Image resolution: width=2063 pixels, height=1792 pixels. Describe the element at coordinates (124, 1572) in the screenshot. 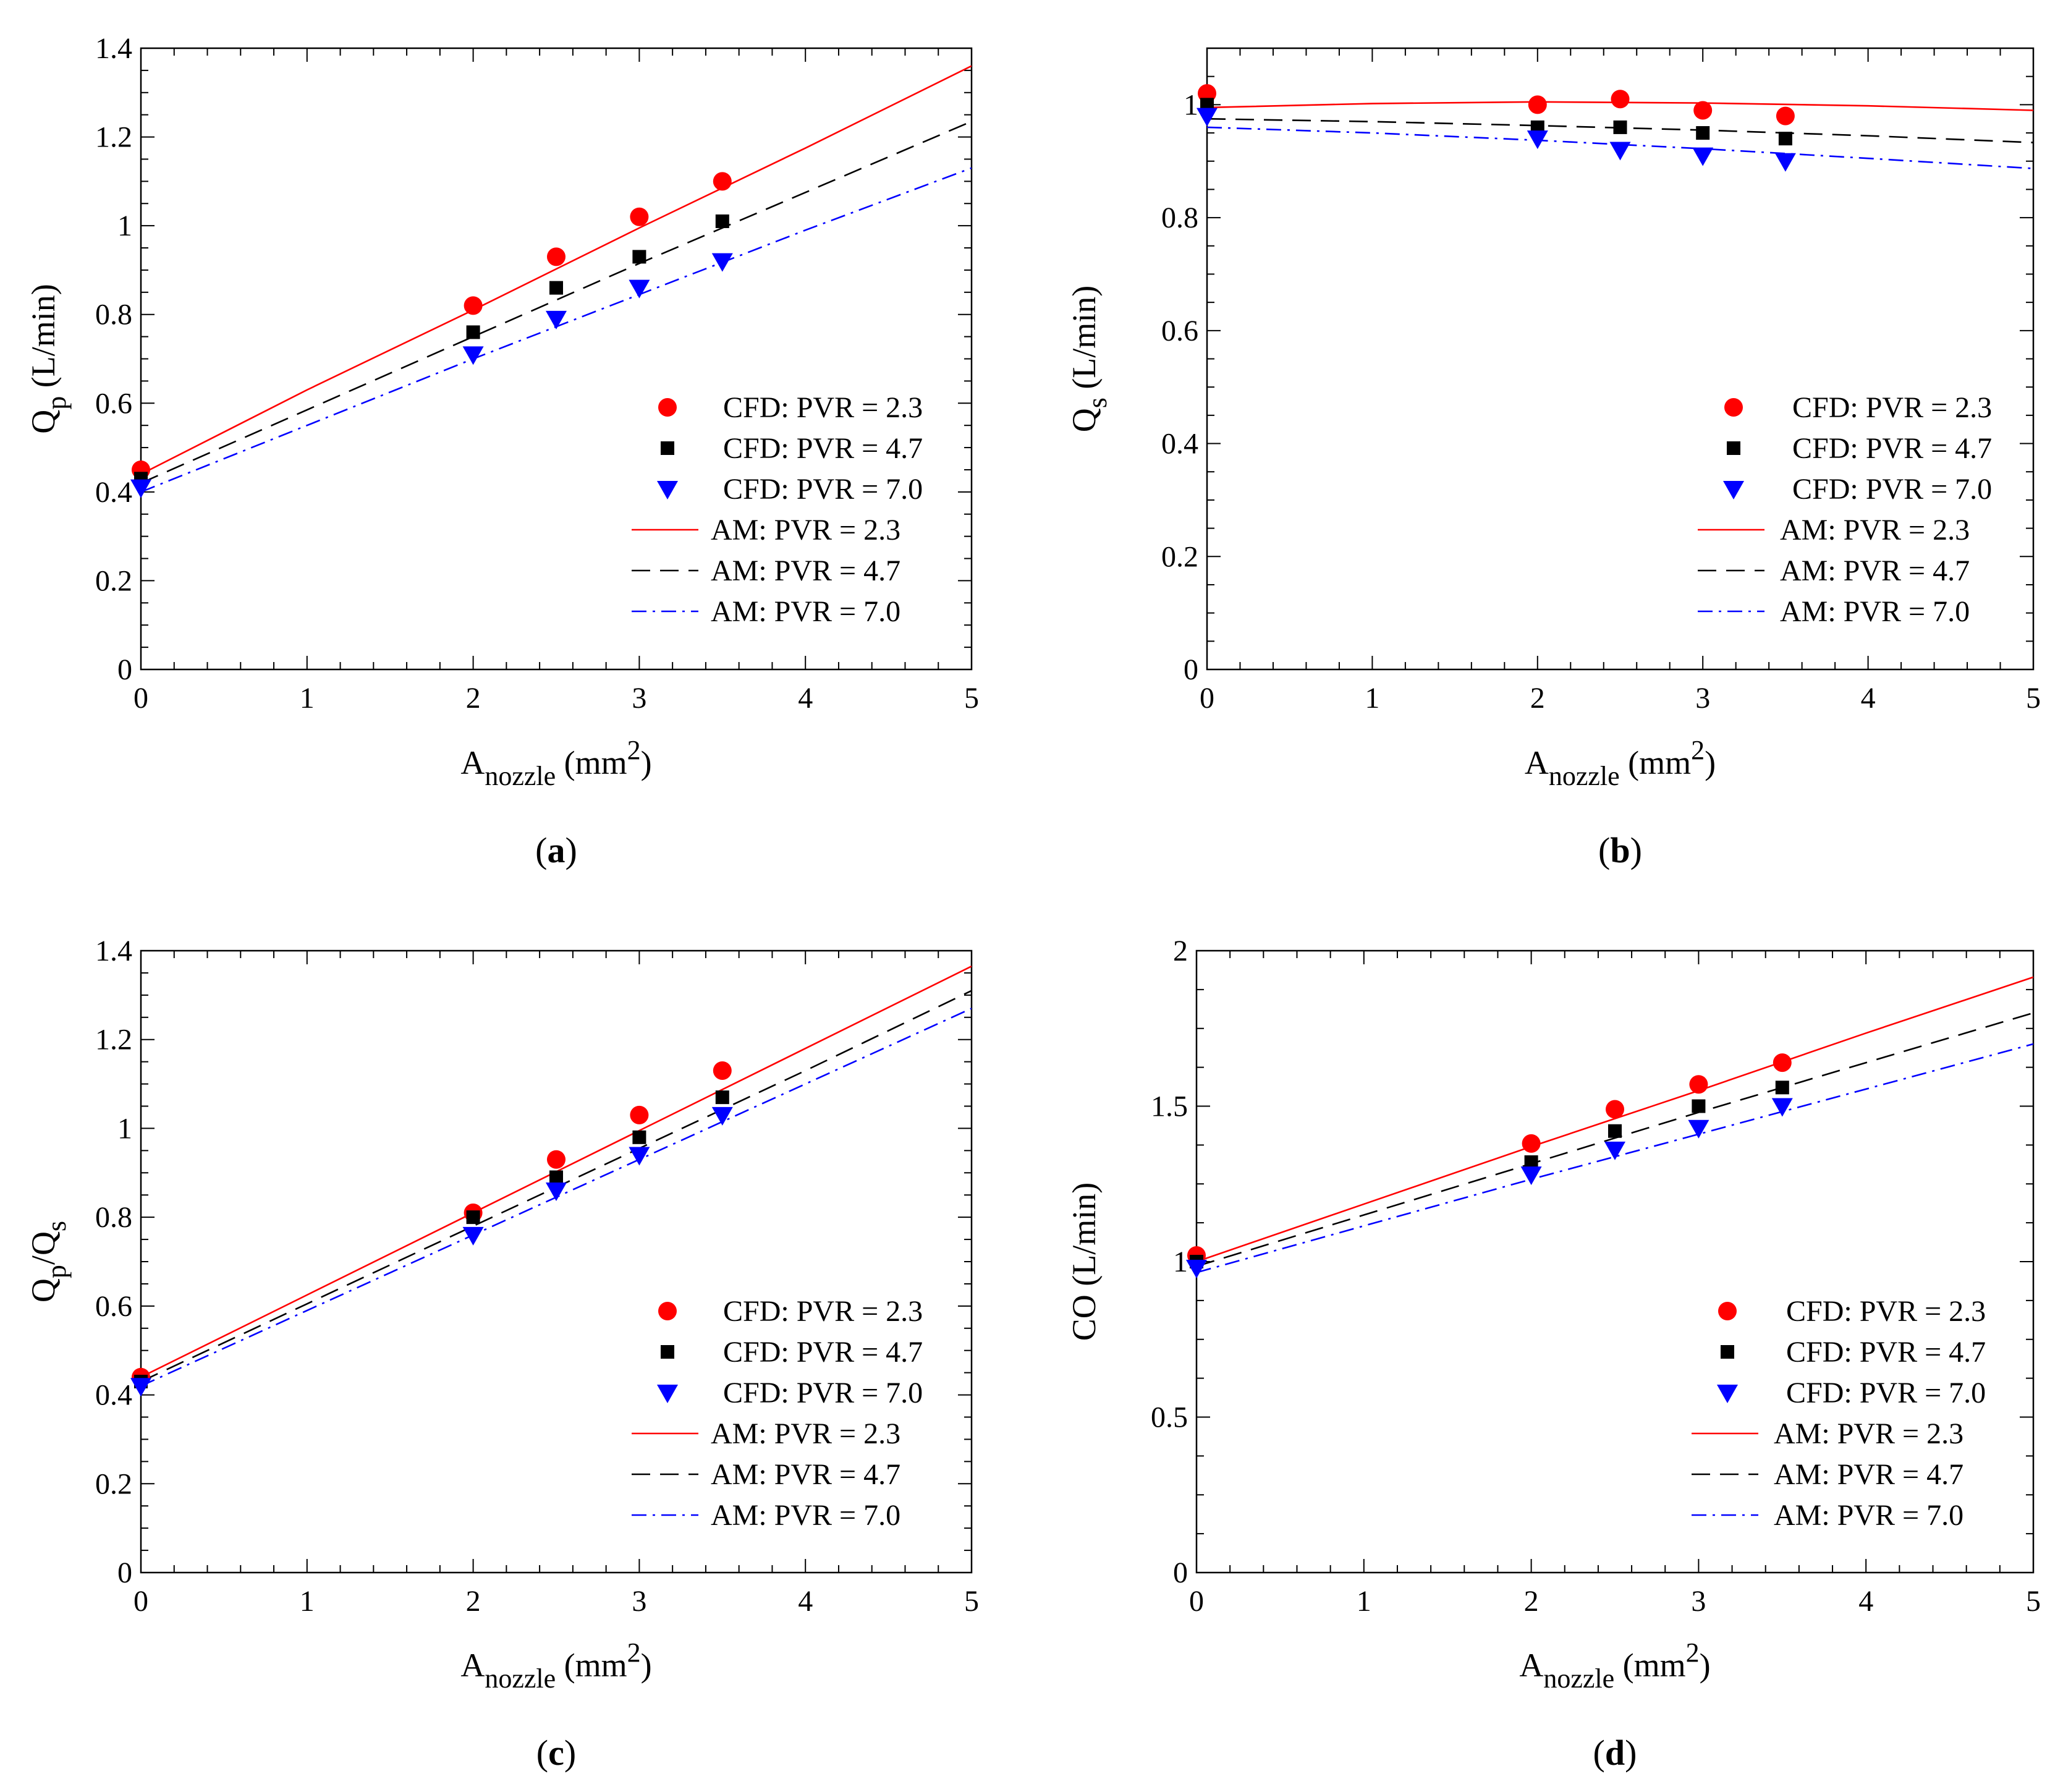

I see `y-tick-label: 0` at that location.